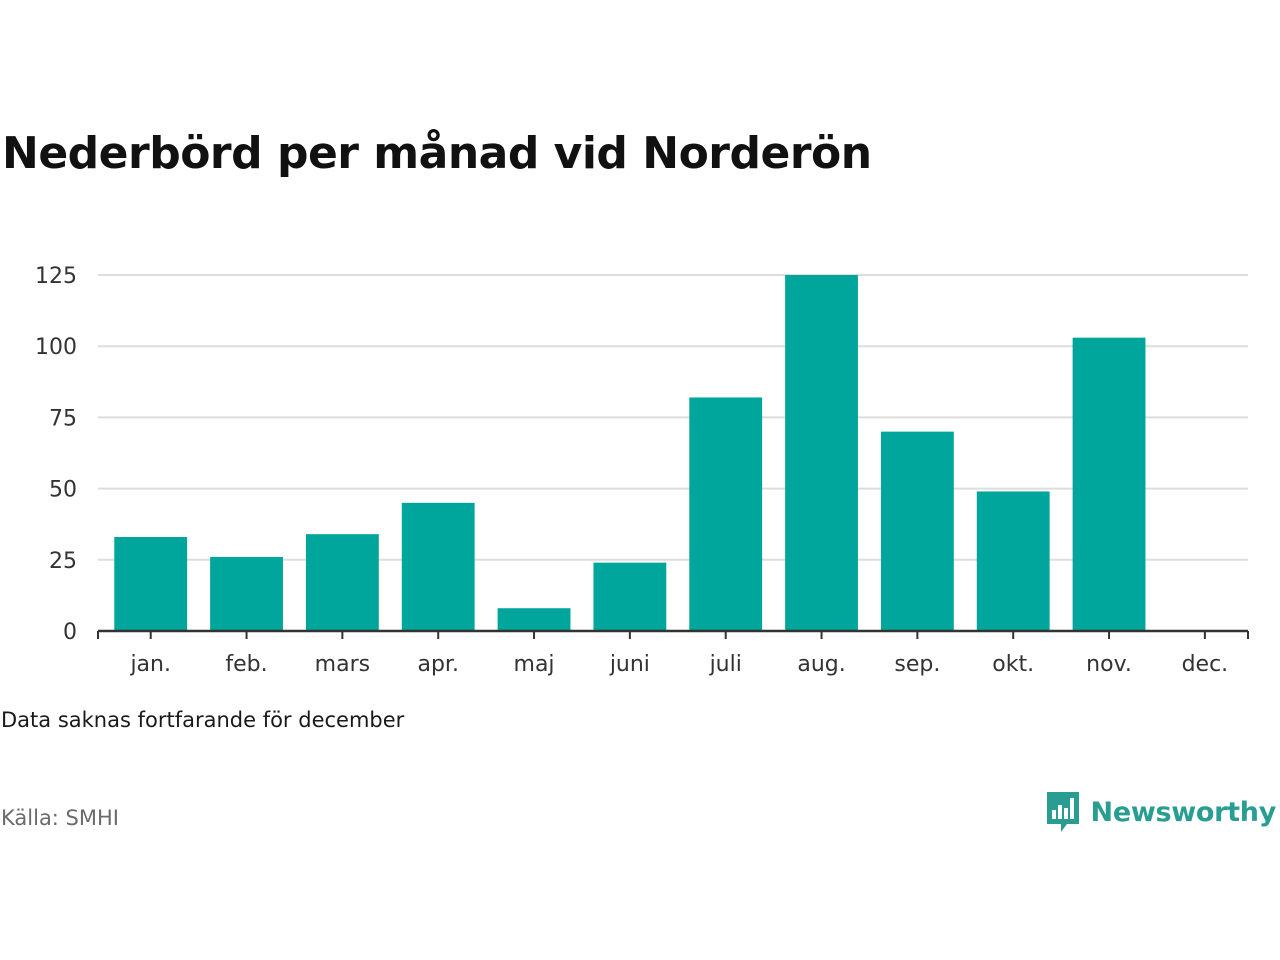 This screenshot has height=960, width=1280. Describe the element at coordinates (63, 418) in the screenshot. I see `y-tick-label: 75` at that location.